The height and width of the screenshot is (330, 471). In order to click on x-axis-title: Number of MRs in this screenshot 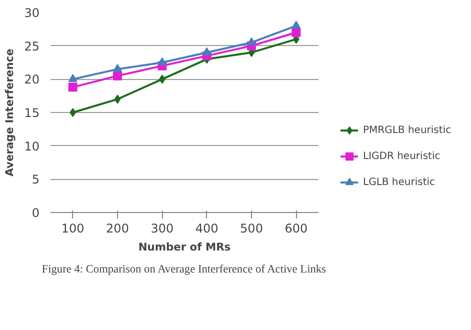, I will do `click(184, 247)`.